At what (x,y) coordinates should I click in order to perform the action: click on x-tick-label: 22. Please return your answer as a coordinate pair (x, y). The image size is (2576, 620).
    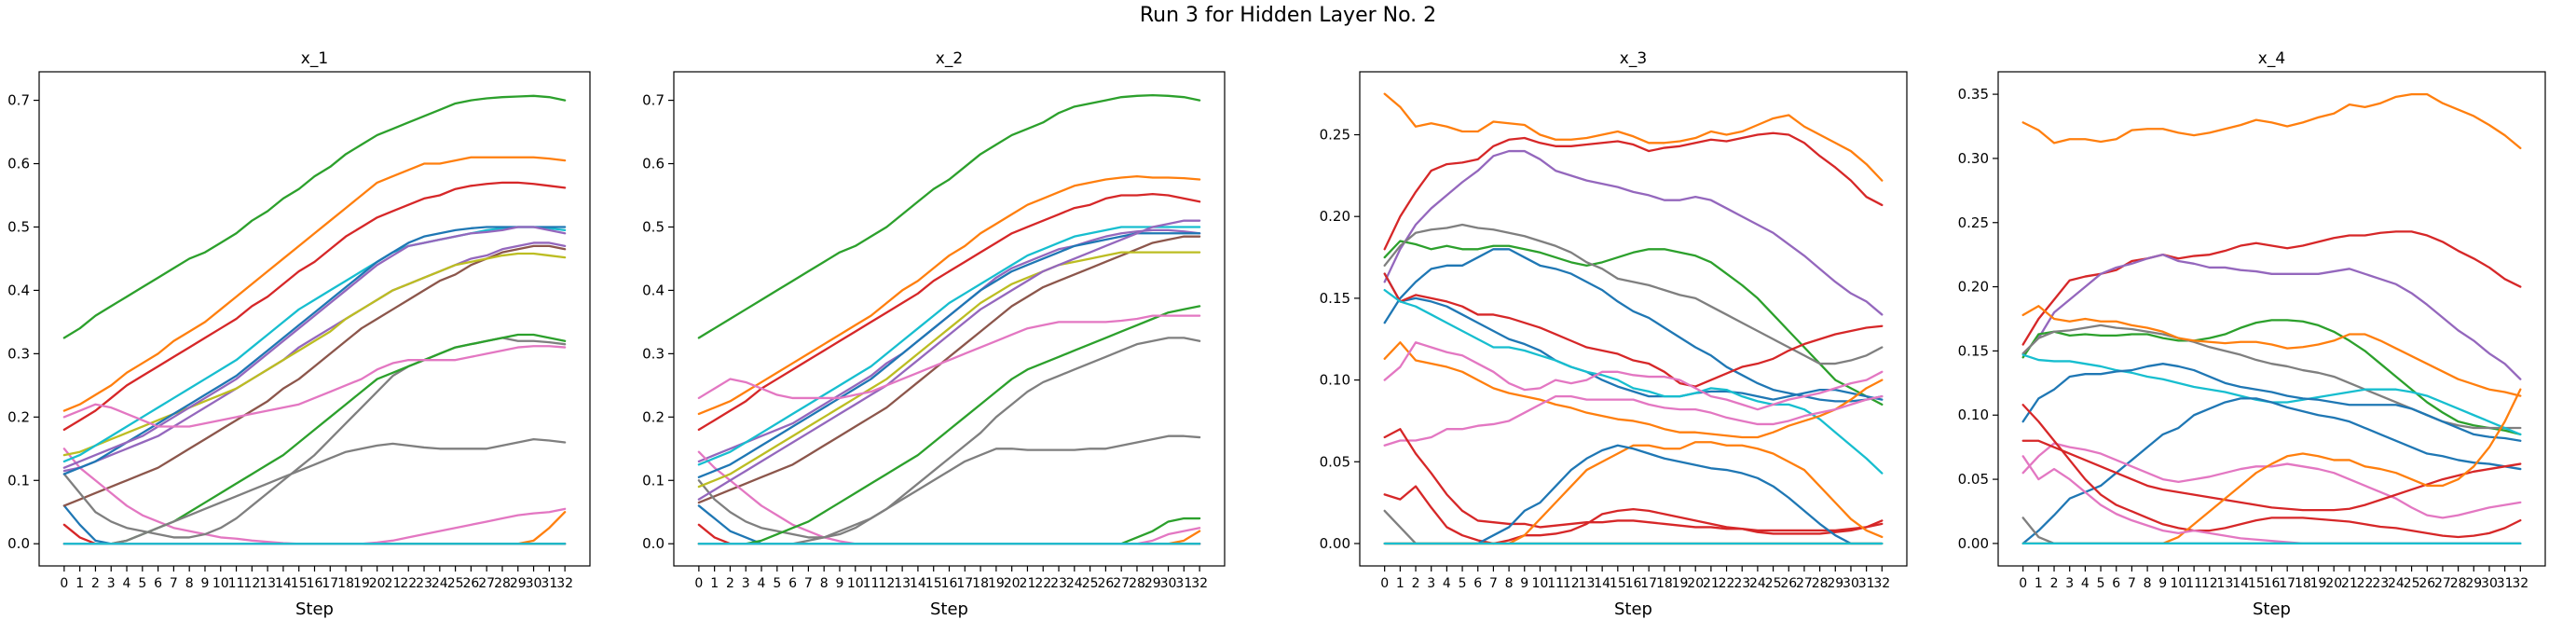
    Looking at the image, I should click on (1727, 583).